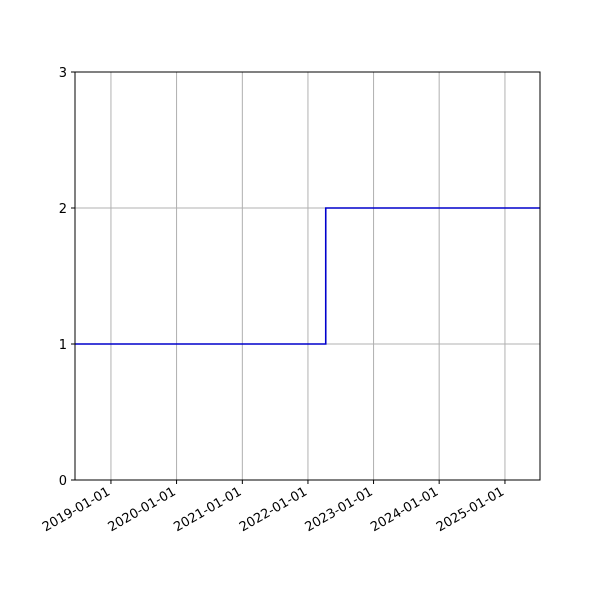 This screenshot has height=600, width=600. What do you see at coordinates (63, 209) in the screenshot?
I see `y-tick-label: 2` at bounding box center [63, 209].